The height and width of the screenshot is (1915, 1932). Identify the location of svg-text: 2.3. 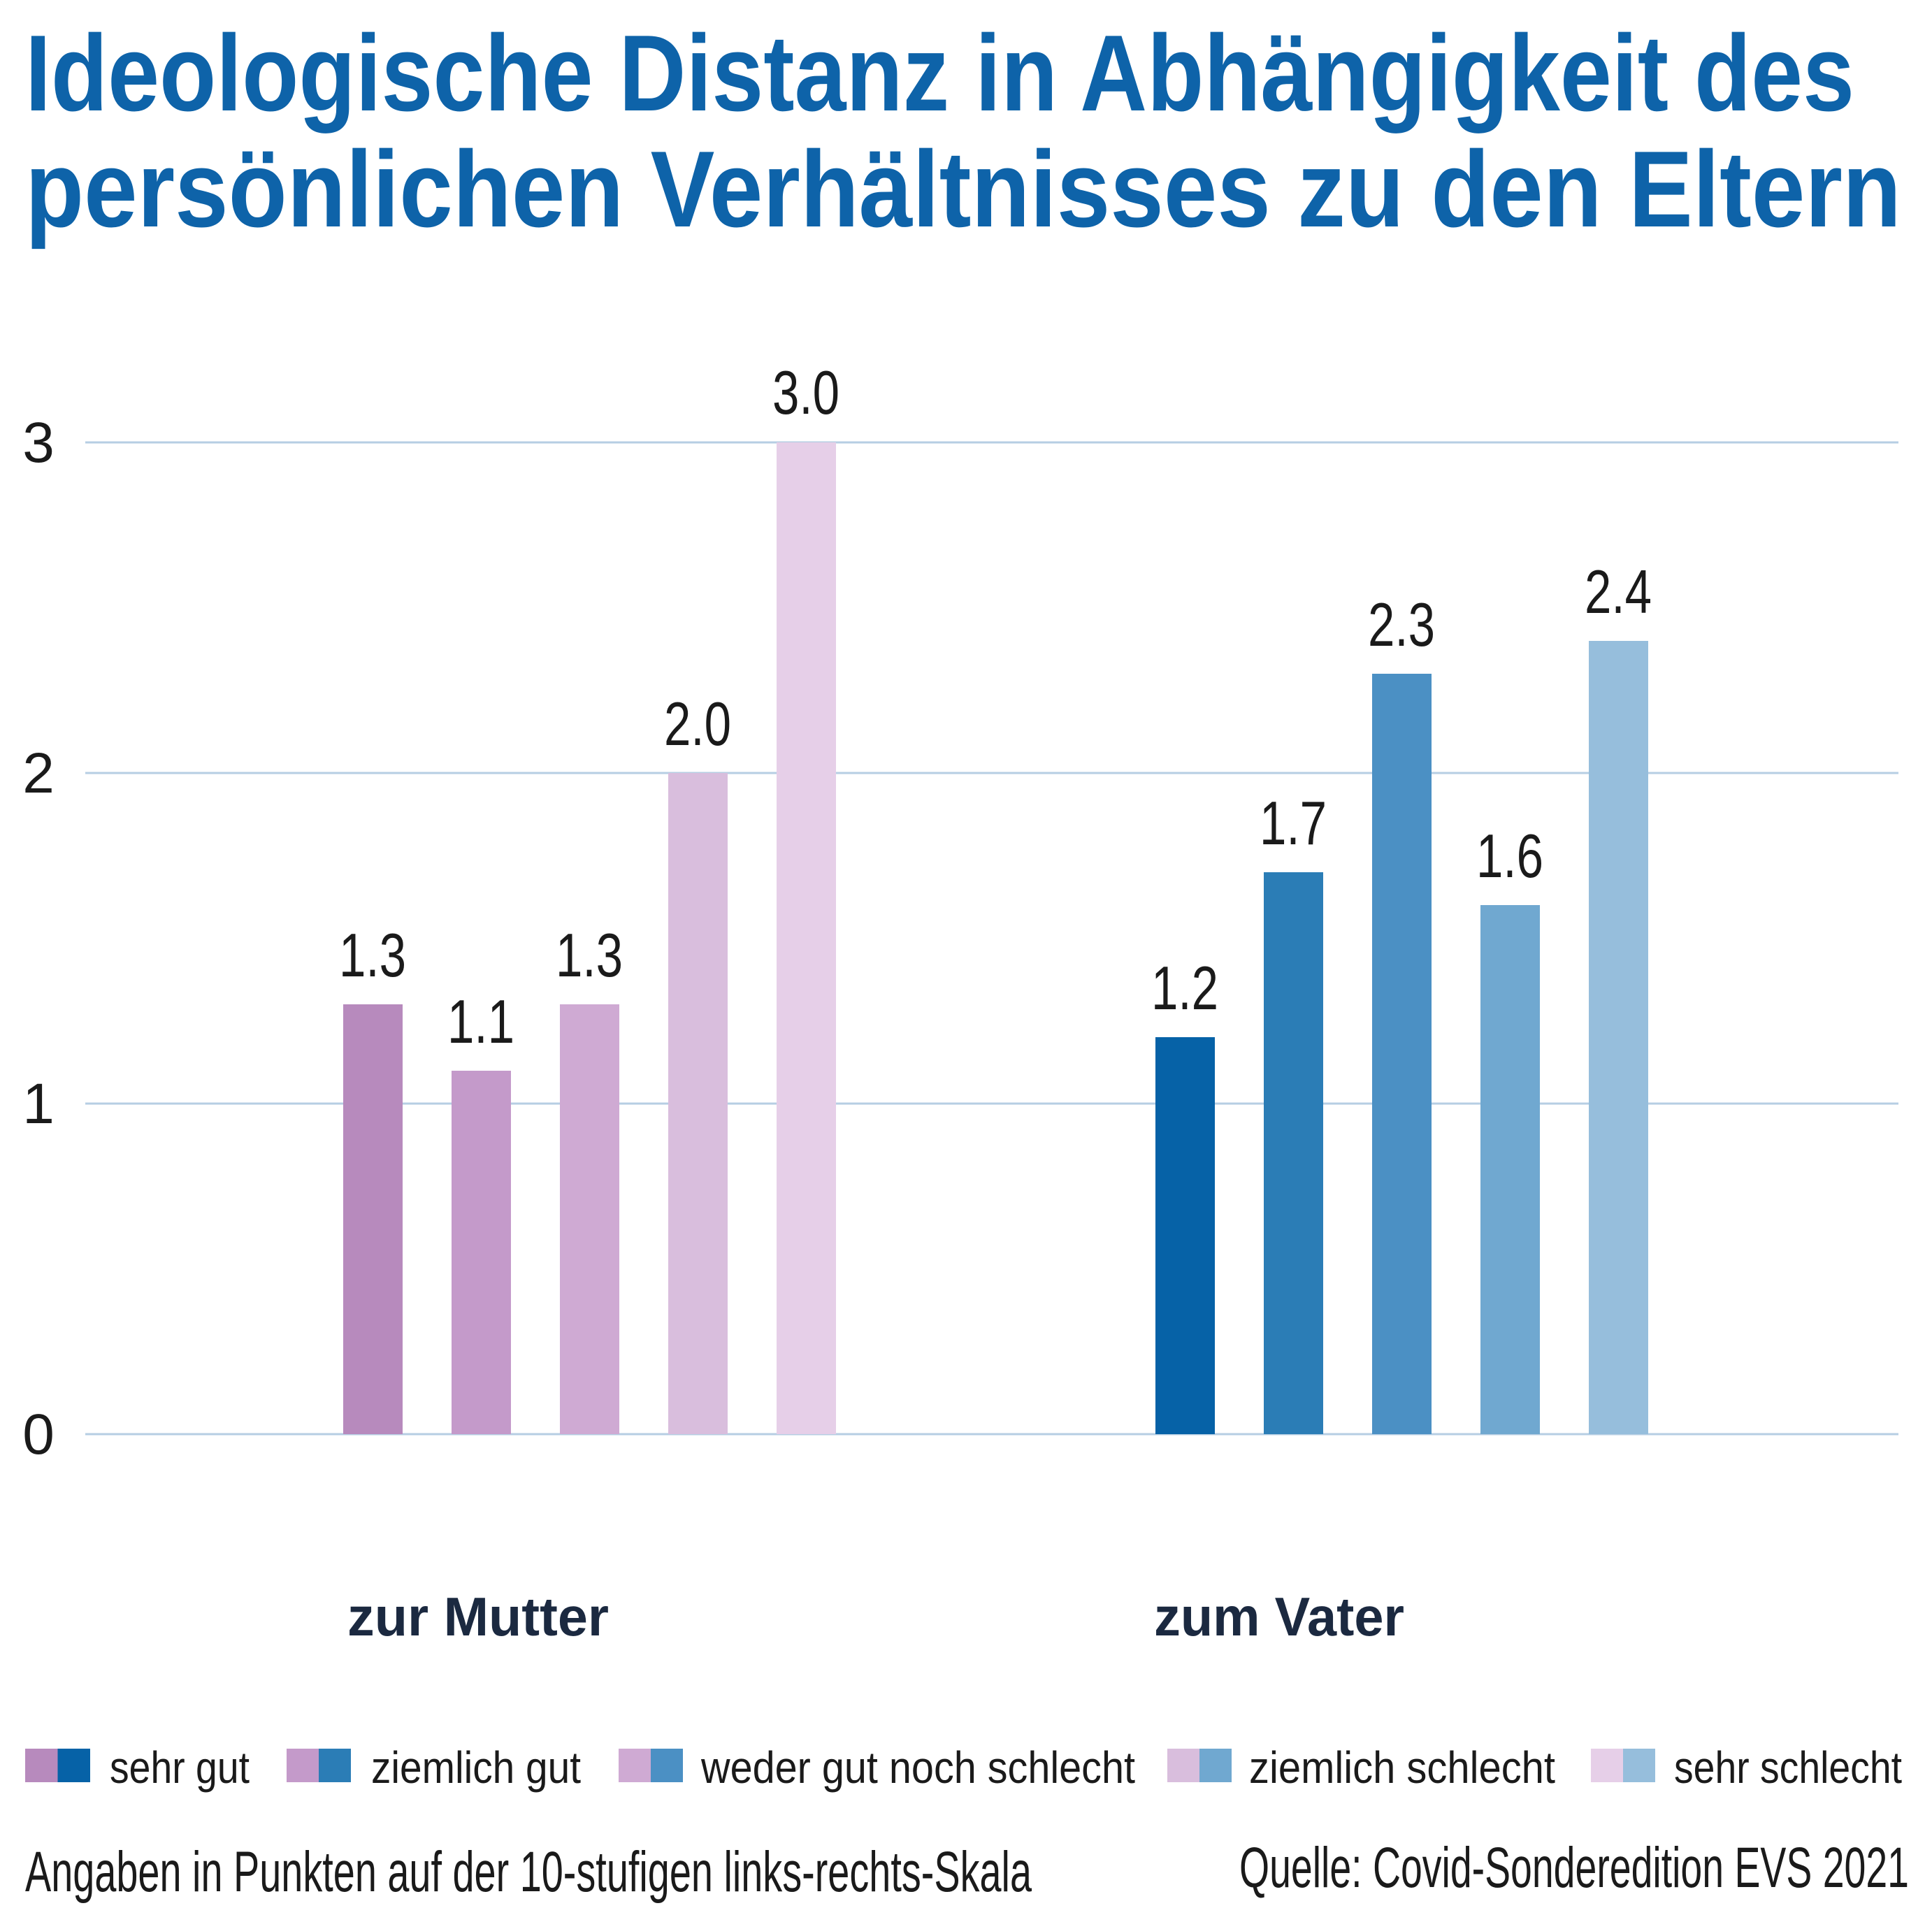
(1401, 624).